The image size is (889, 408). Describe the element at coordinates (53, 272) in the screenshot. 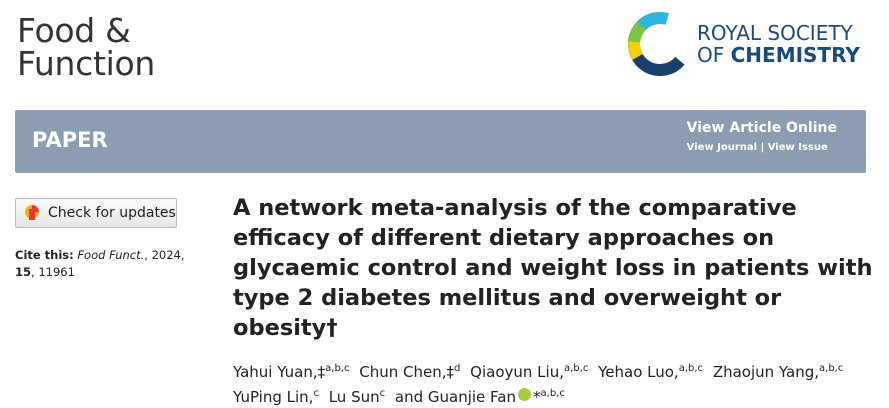

I see `cite-pages: , 11961` at that location.